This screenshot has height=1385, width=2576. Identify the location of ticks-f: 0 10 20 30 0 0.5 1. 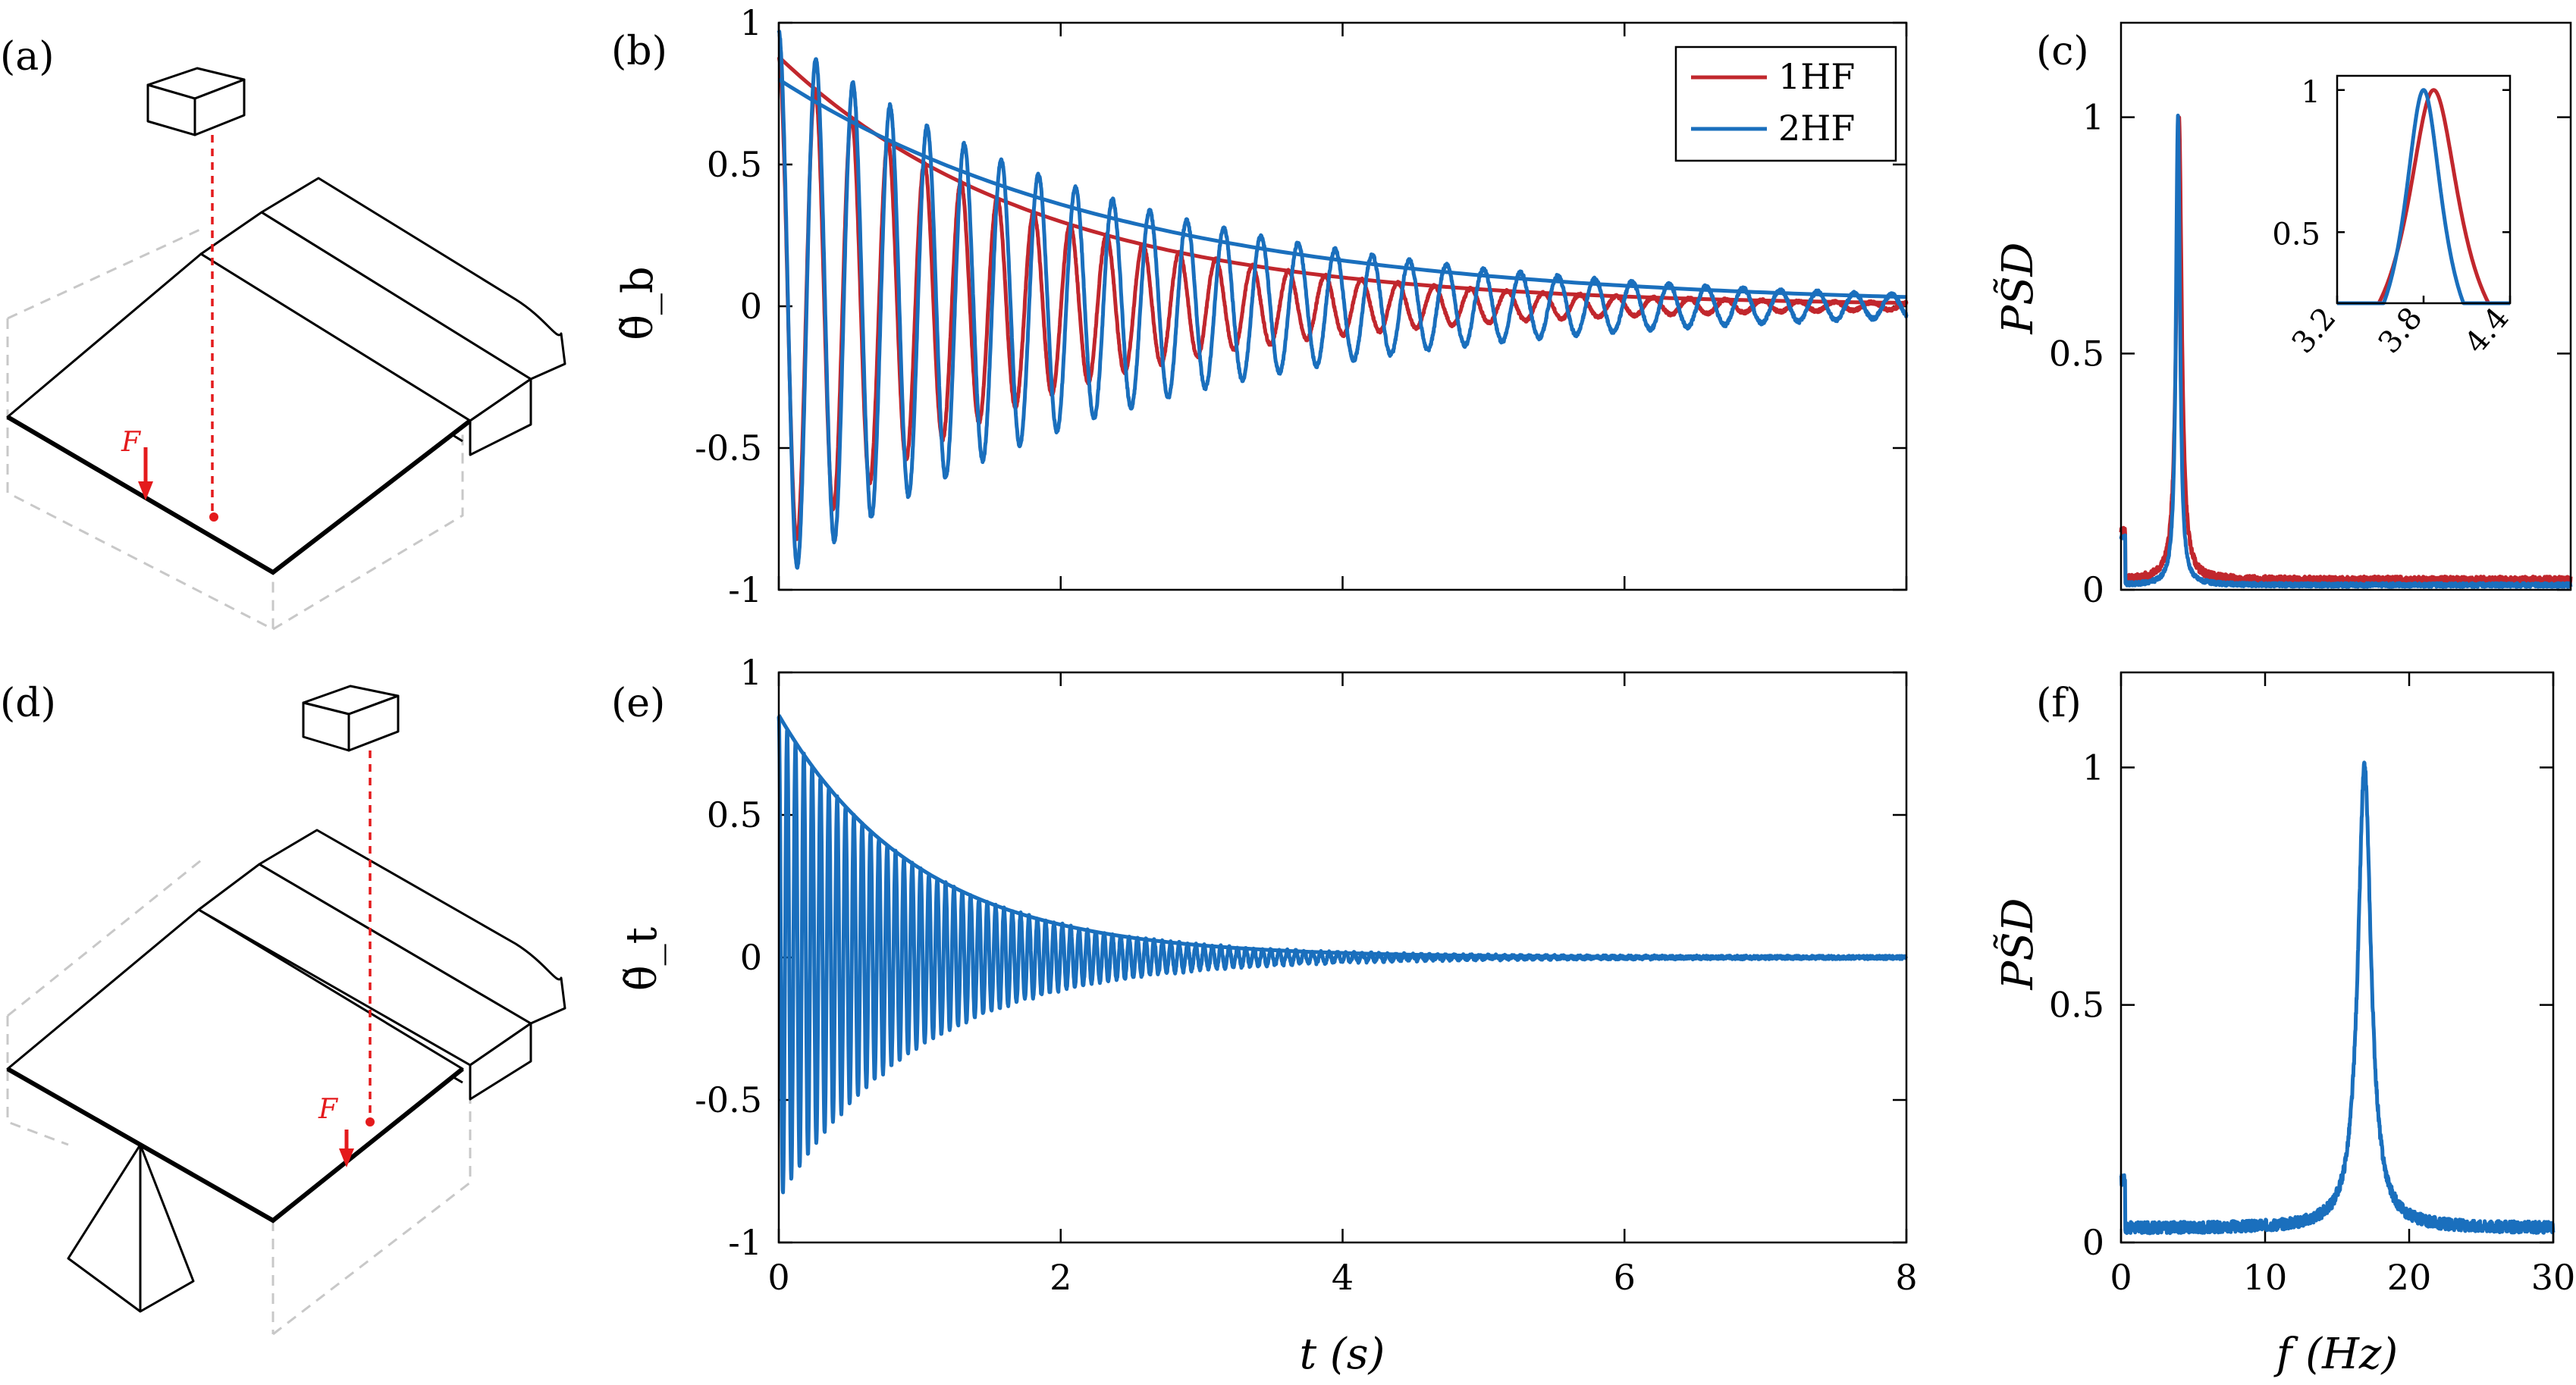
(2312, 985).